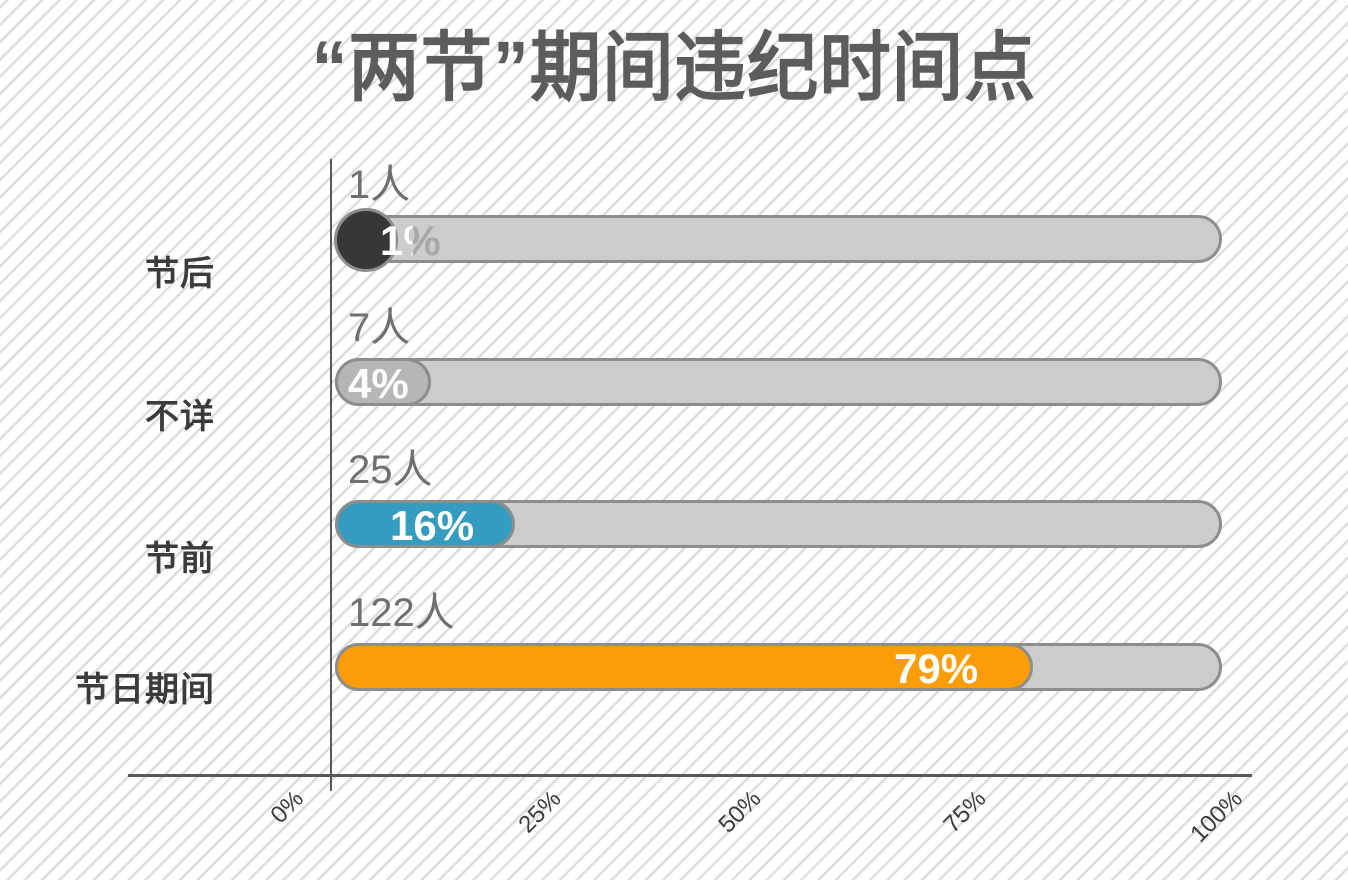 The image size is (1348, 880). What do you see at coordinates (180, 417) in the screenshot?
I see `category-label-1: 不详` at bounding box center [180, 417].